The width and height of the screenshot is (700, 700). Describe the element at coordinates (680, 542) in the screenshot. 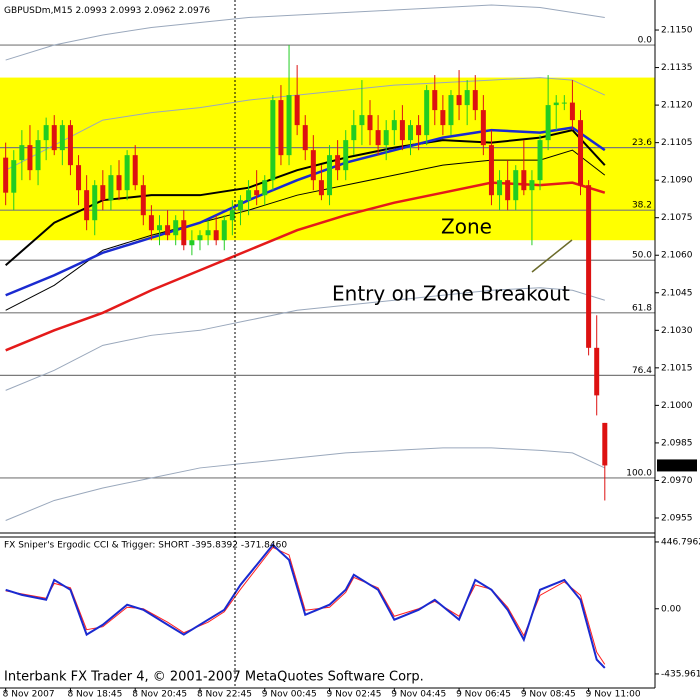

I see `y-tick-label: 446.7962` at that location.